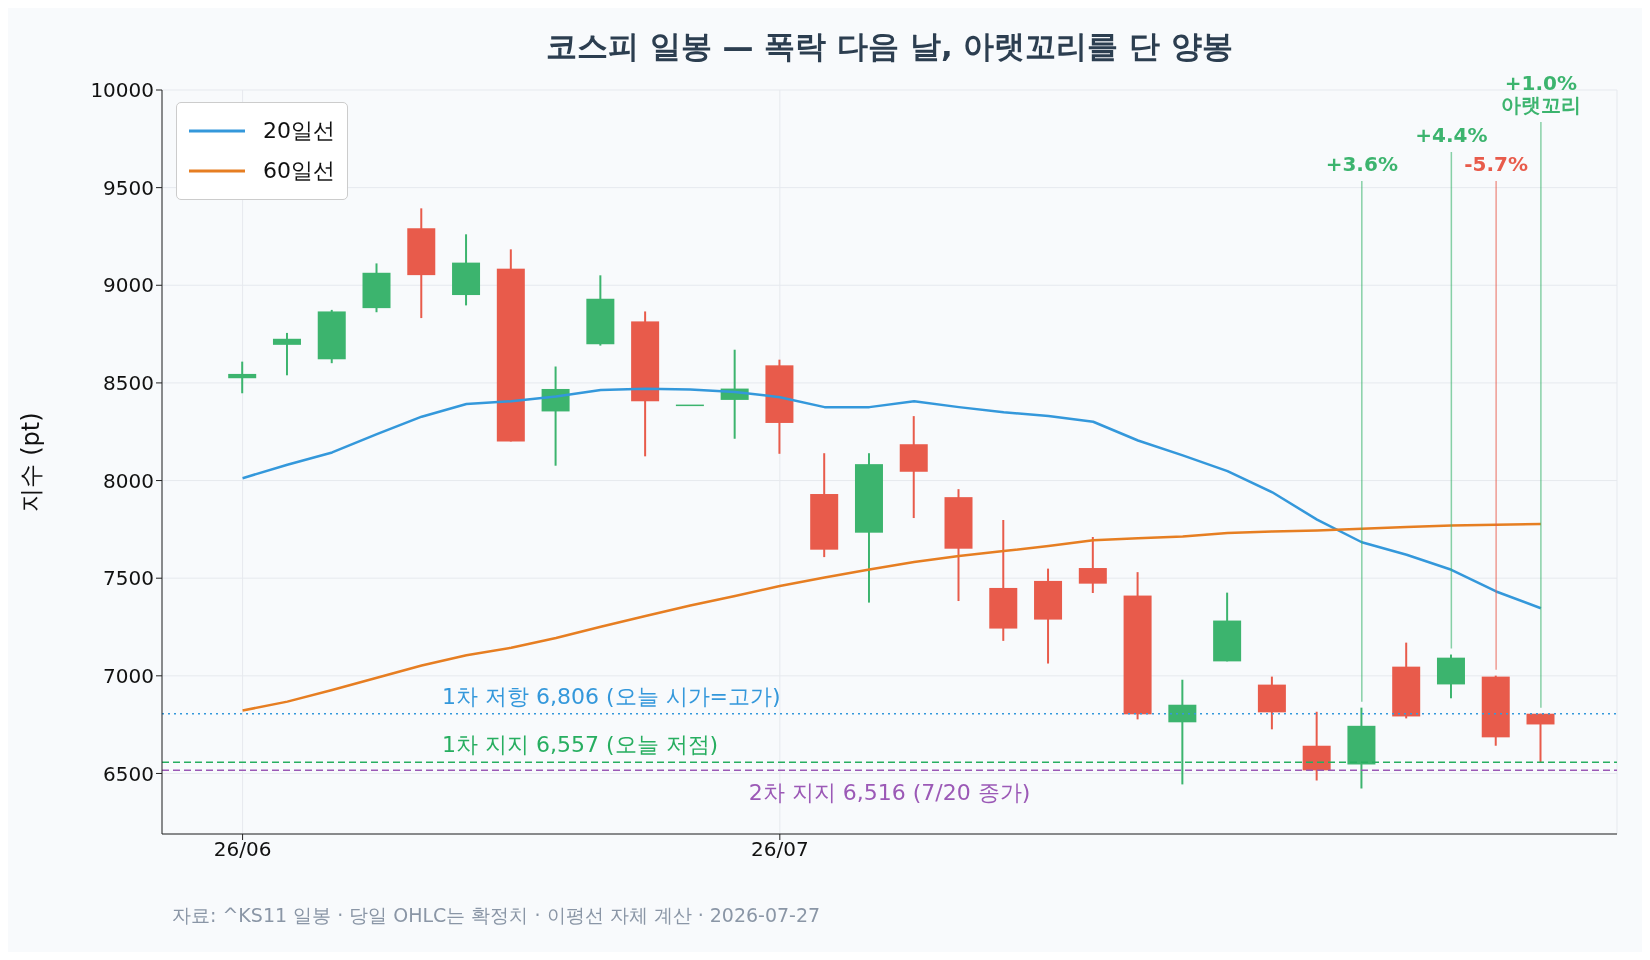 The width and height of the screenshot is (1650, 960). Describe the element at coordinates (1496, 164) in the screenshot. I see `text: -5.7%` at that location.